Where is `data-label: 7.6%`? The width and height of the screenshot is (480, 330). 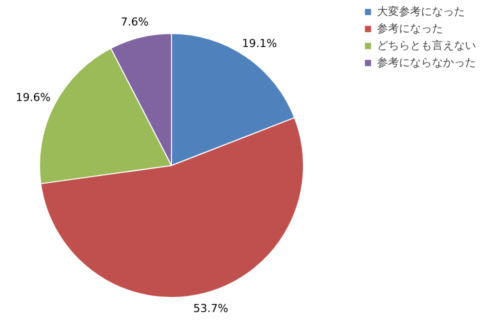 data-label: 7.6% is located at coordinates (134, 21).